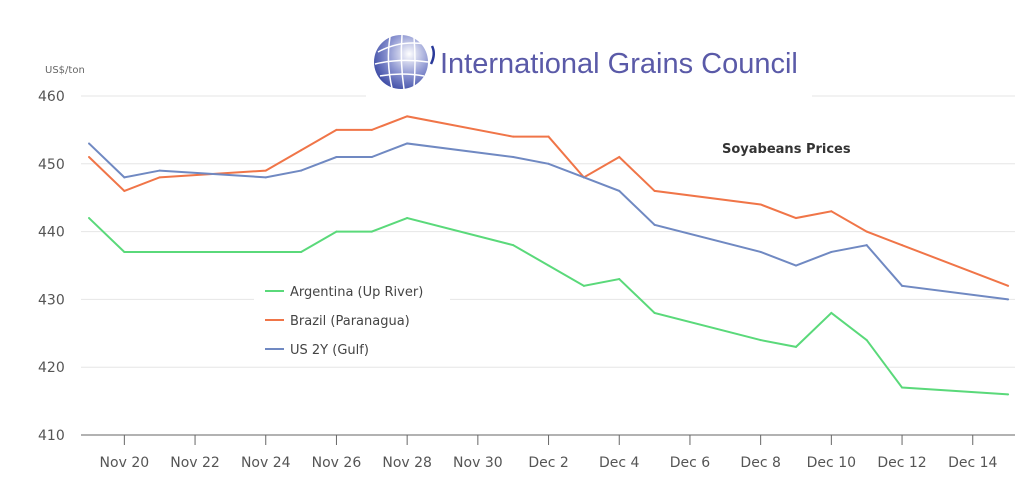 This screenshot has height=504, width=1024. What do you see at coordinates (786, 149) in the screenshot?
I see `chart-title: Soyabeans Prices` at bounding box center [786, 149].